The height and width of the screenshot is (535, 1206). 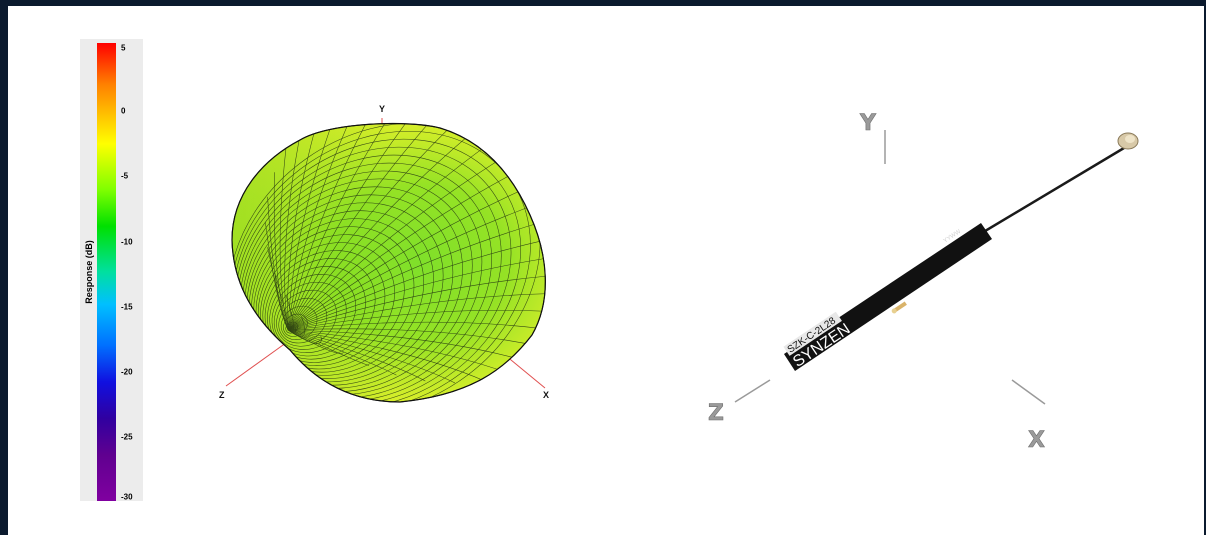 I want to click on y-axis-label: Y, so click(x=382, y=109).